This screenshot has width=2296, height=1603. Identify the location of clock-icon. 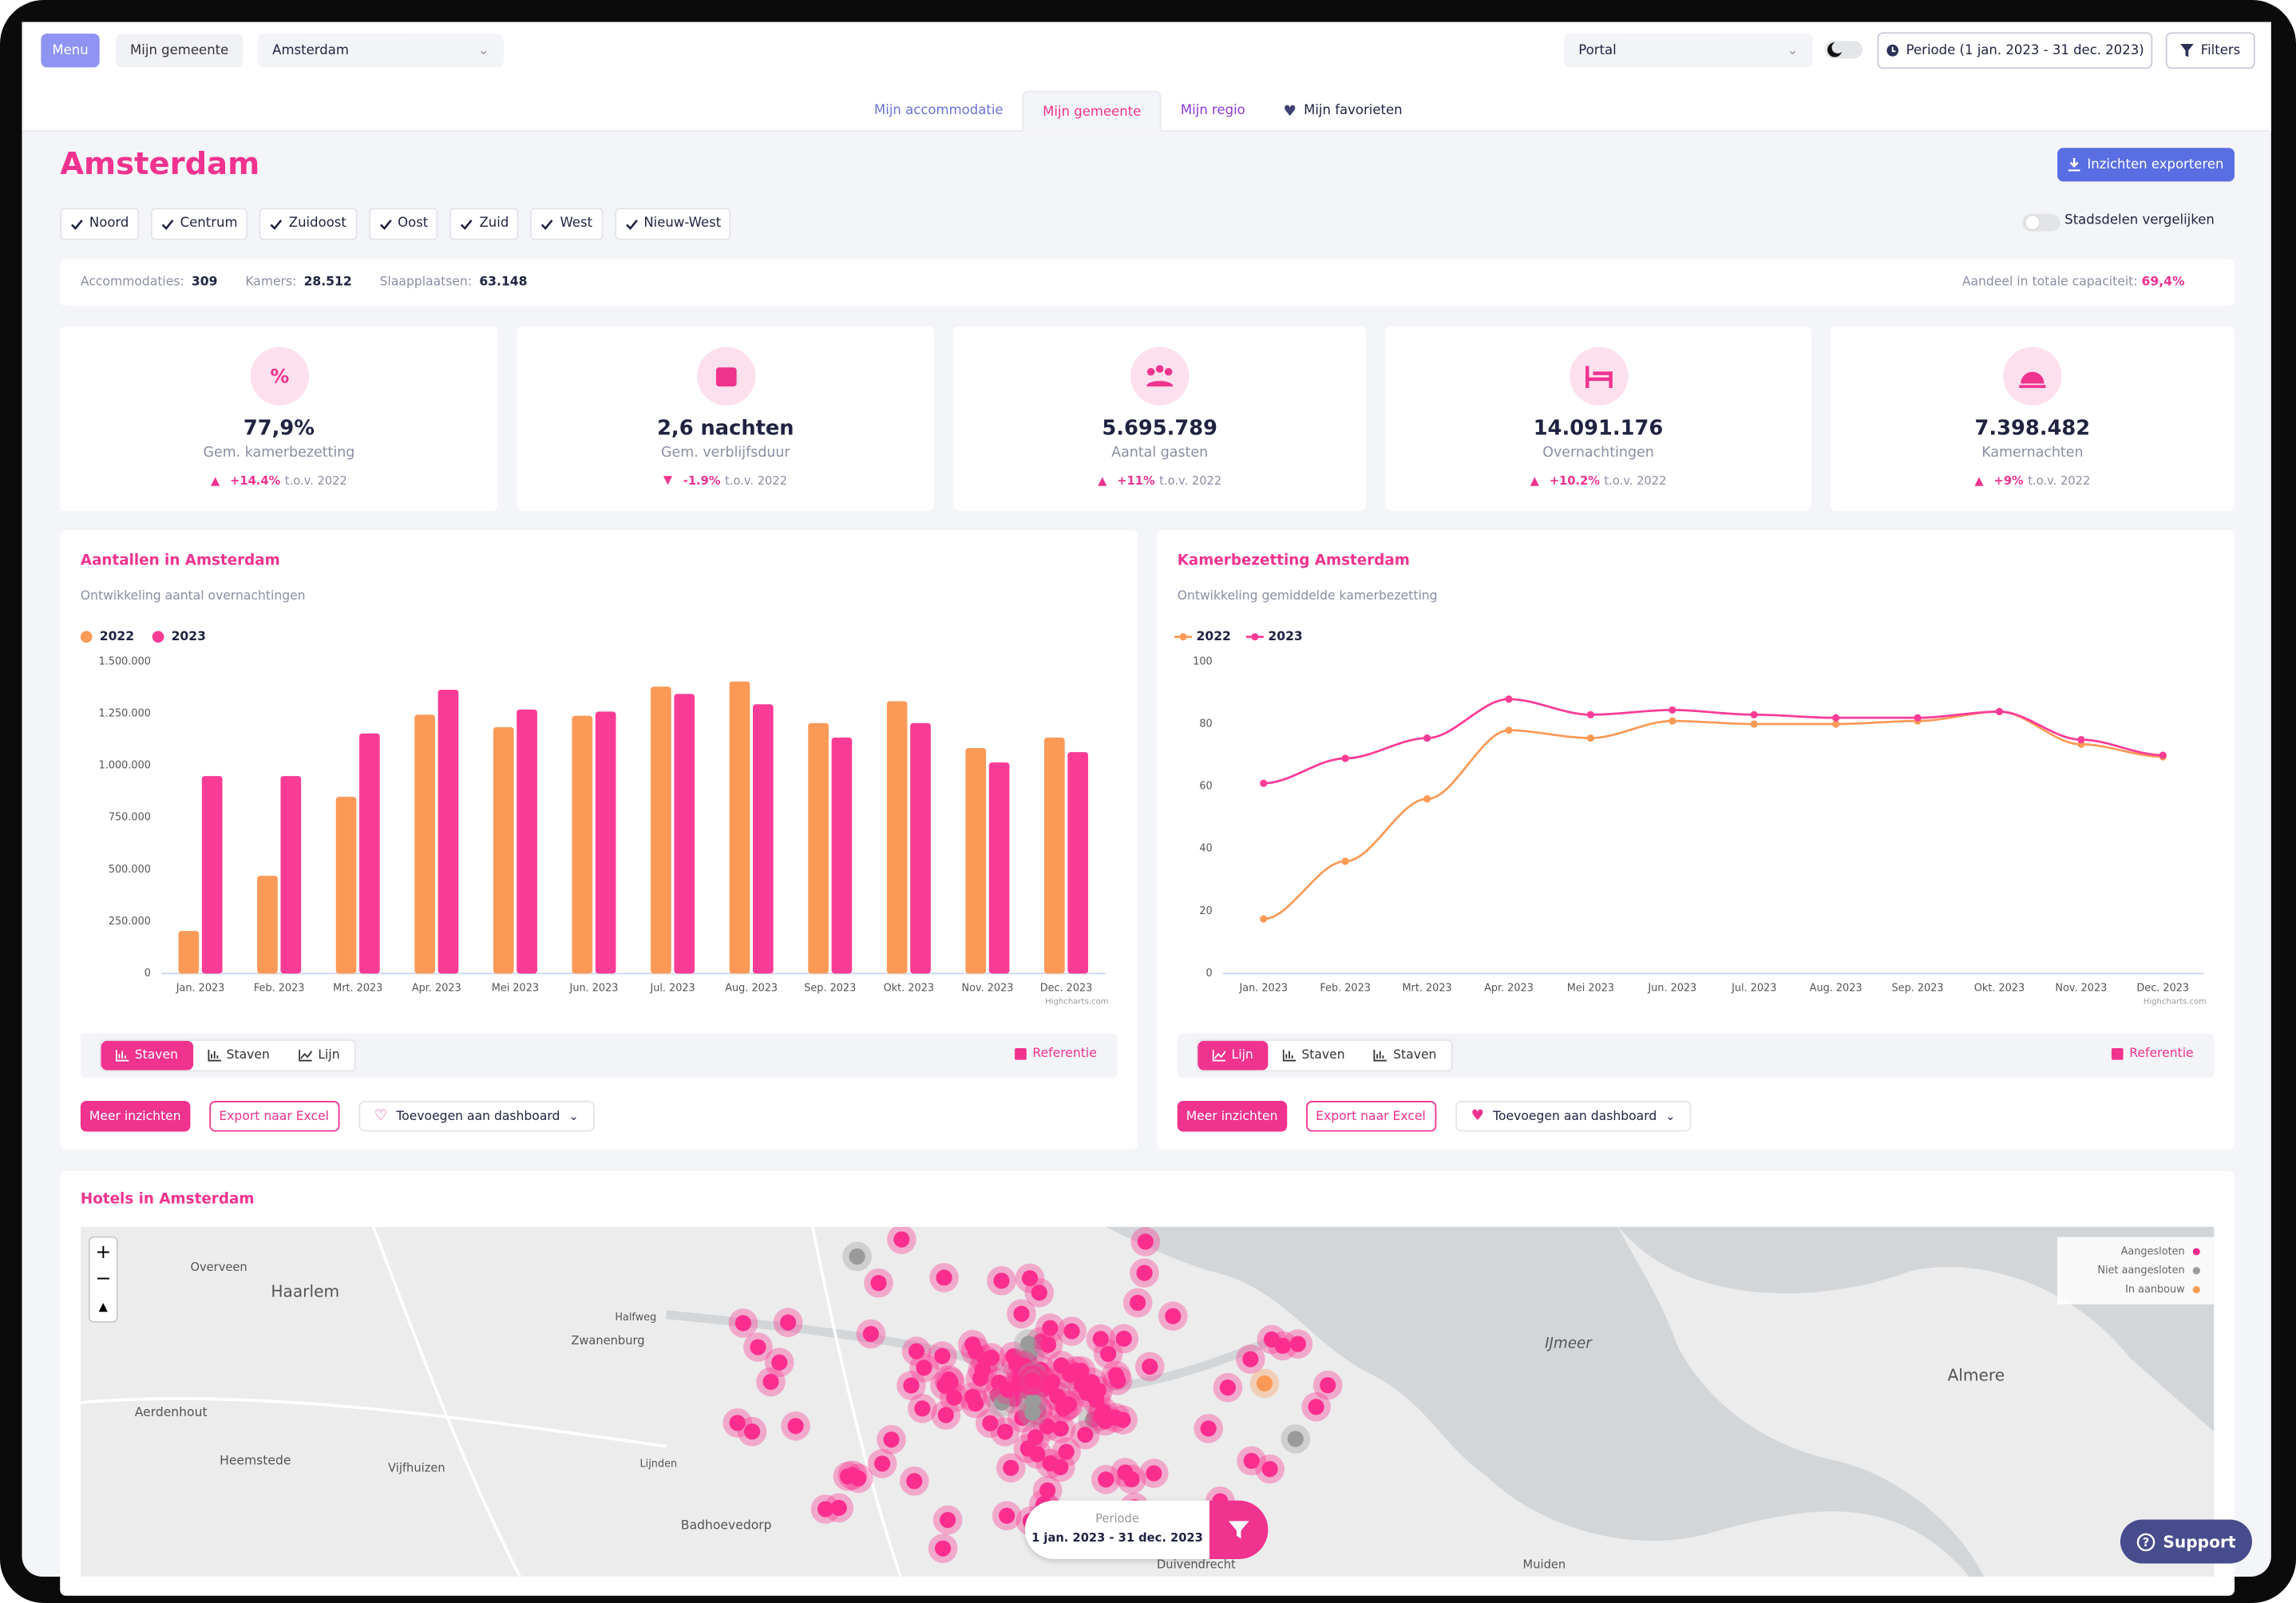
(1892, 50).